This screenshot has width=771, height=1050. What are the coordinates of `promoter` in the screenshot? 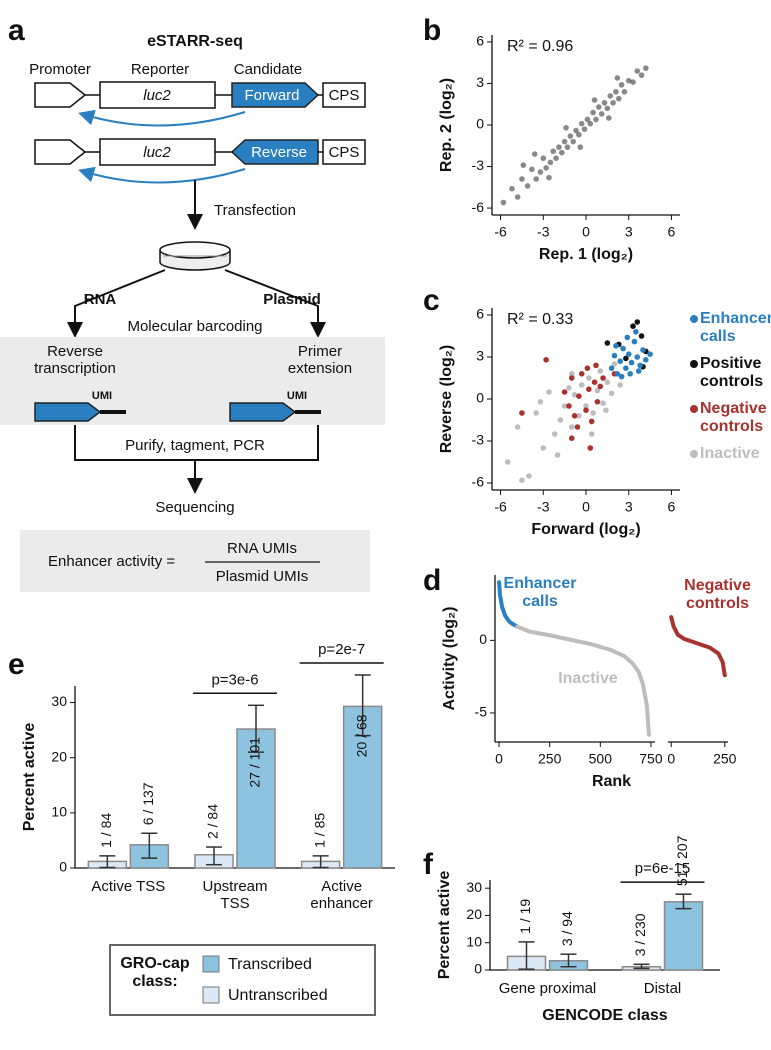 It's located at (60, 95).